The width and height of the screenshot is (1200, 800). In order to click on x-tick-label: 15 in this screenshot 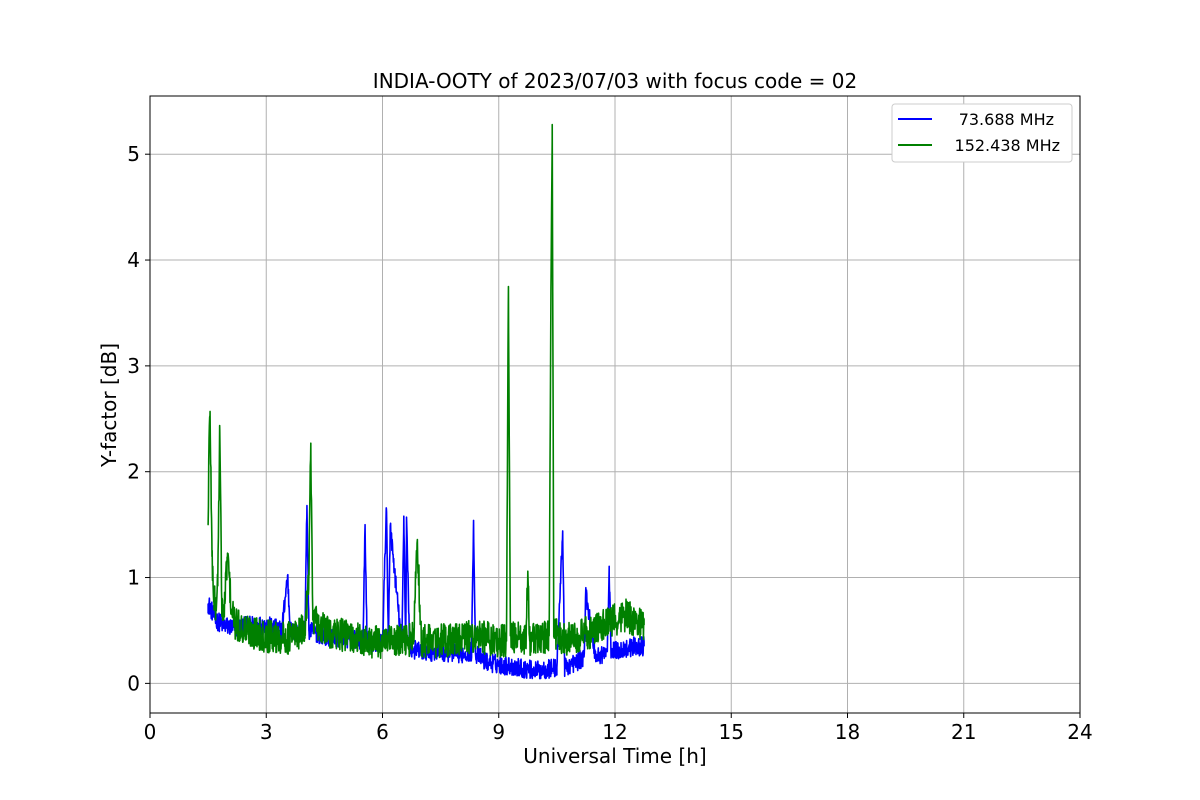, I will do `click(731, 732)`.